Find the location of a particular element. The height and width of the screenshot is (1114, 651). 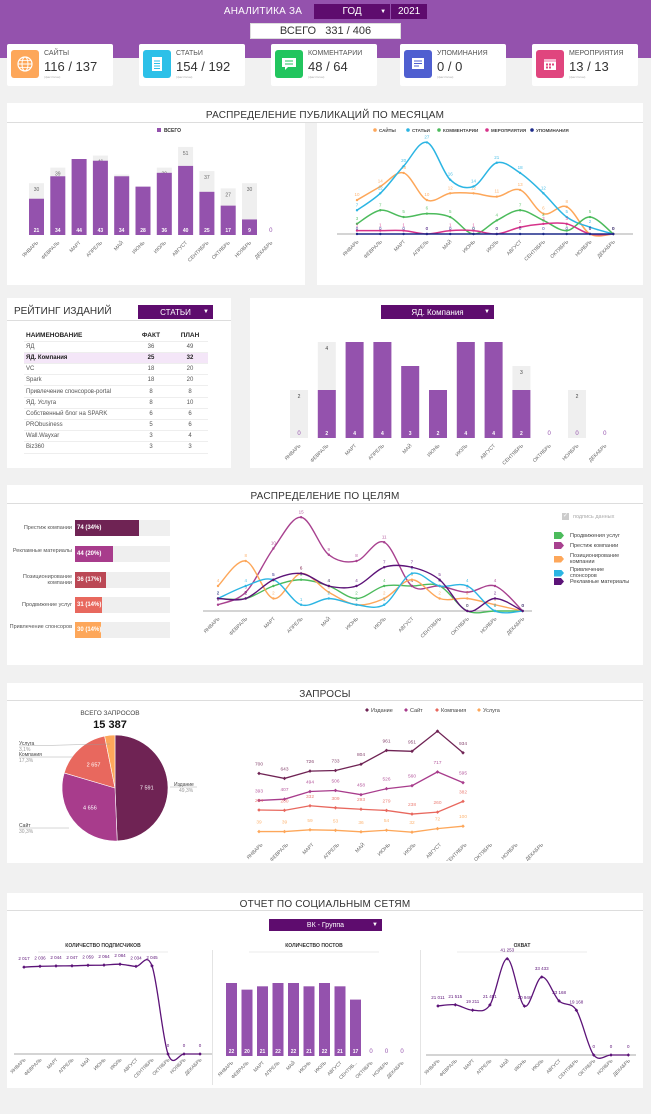

data-label: 20 is located at coordinates (404, 160).